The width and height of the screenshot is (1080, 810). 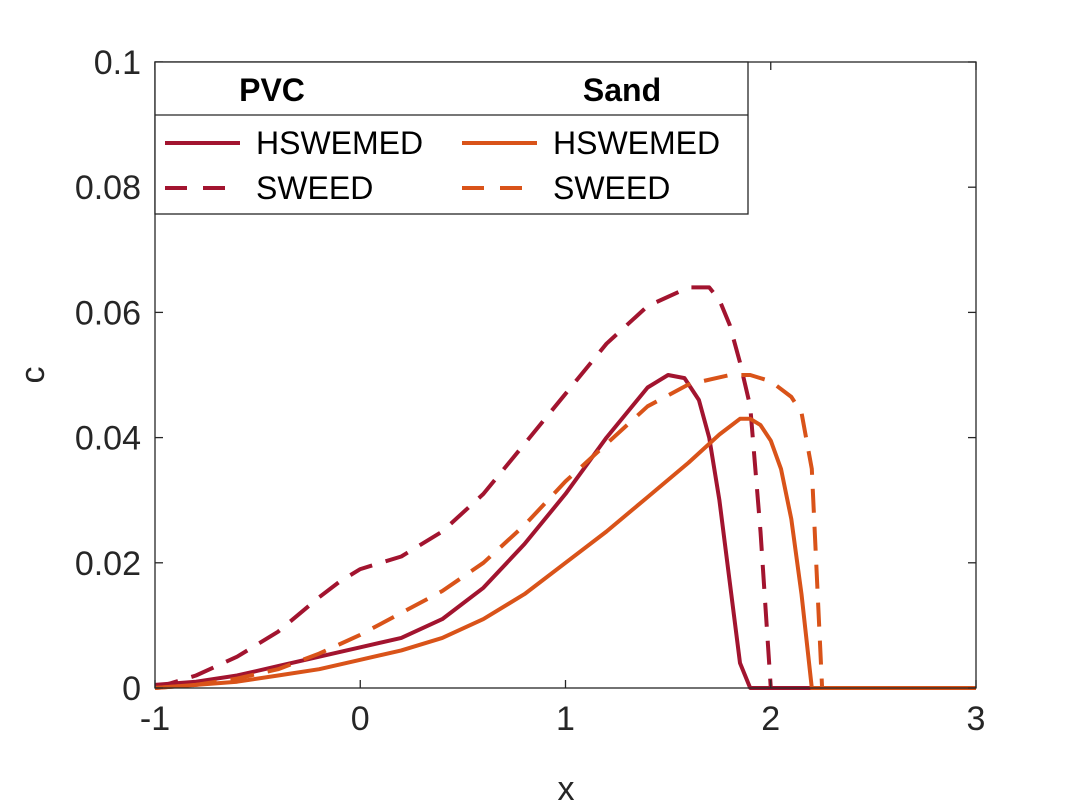 I want to click on legend-group-title-sand: Sand, so click(x=622, y=90).